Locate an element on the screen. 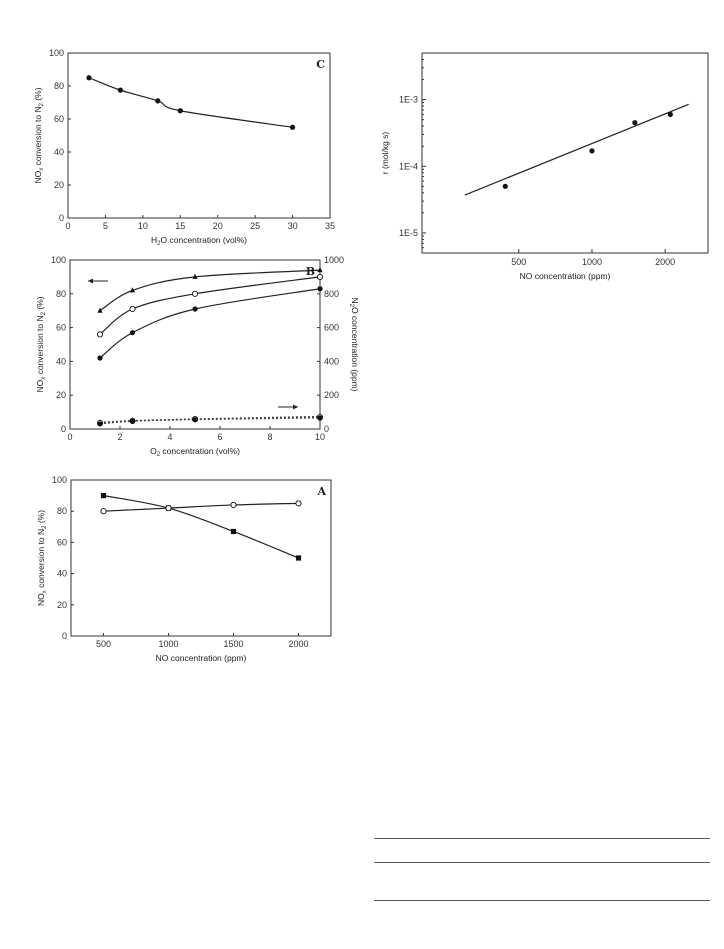  y2-axis-label: N2O concentration (ppm) is located at coordinates (354, 344).